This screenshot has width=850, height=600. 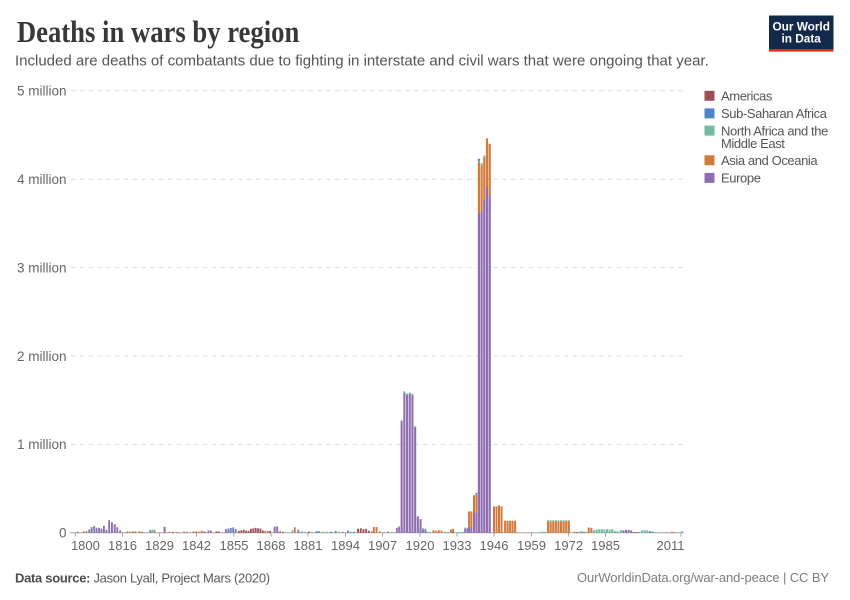 What do you see at coordinates (196, 545) in the screenshot?
I see `svg-text: 1842` at bounding box center [196, 545].